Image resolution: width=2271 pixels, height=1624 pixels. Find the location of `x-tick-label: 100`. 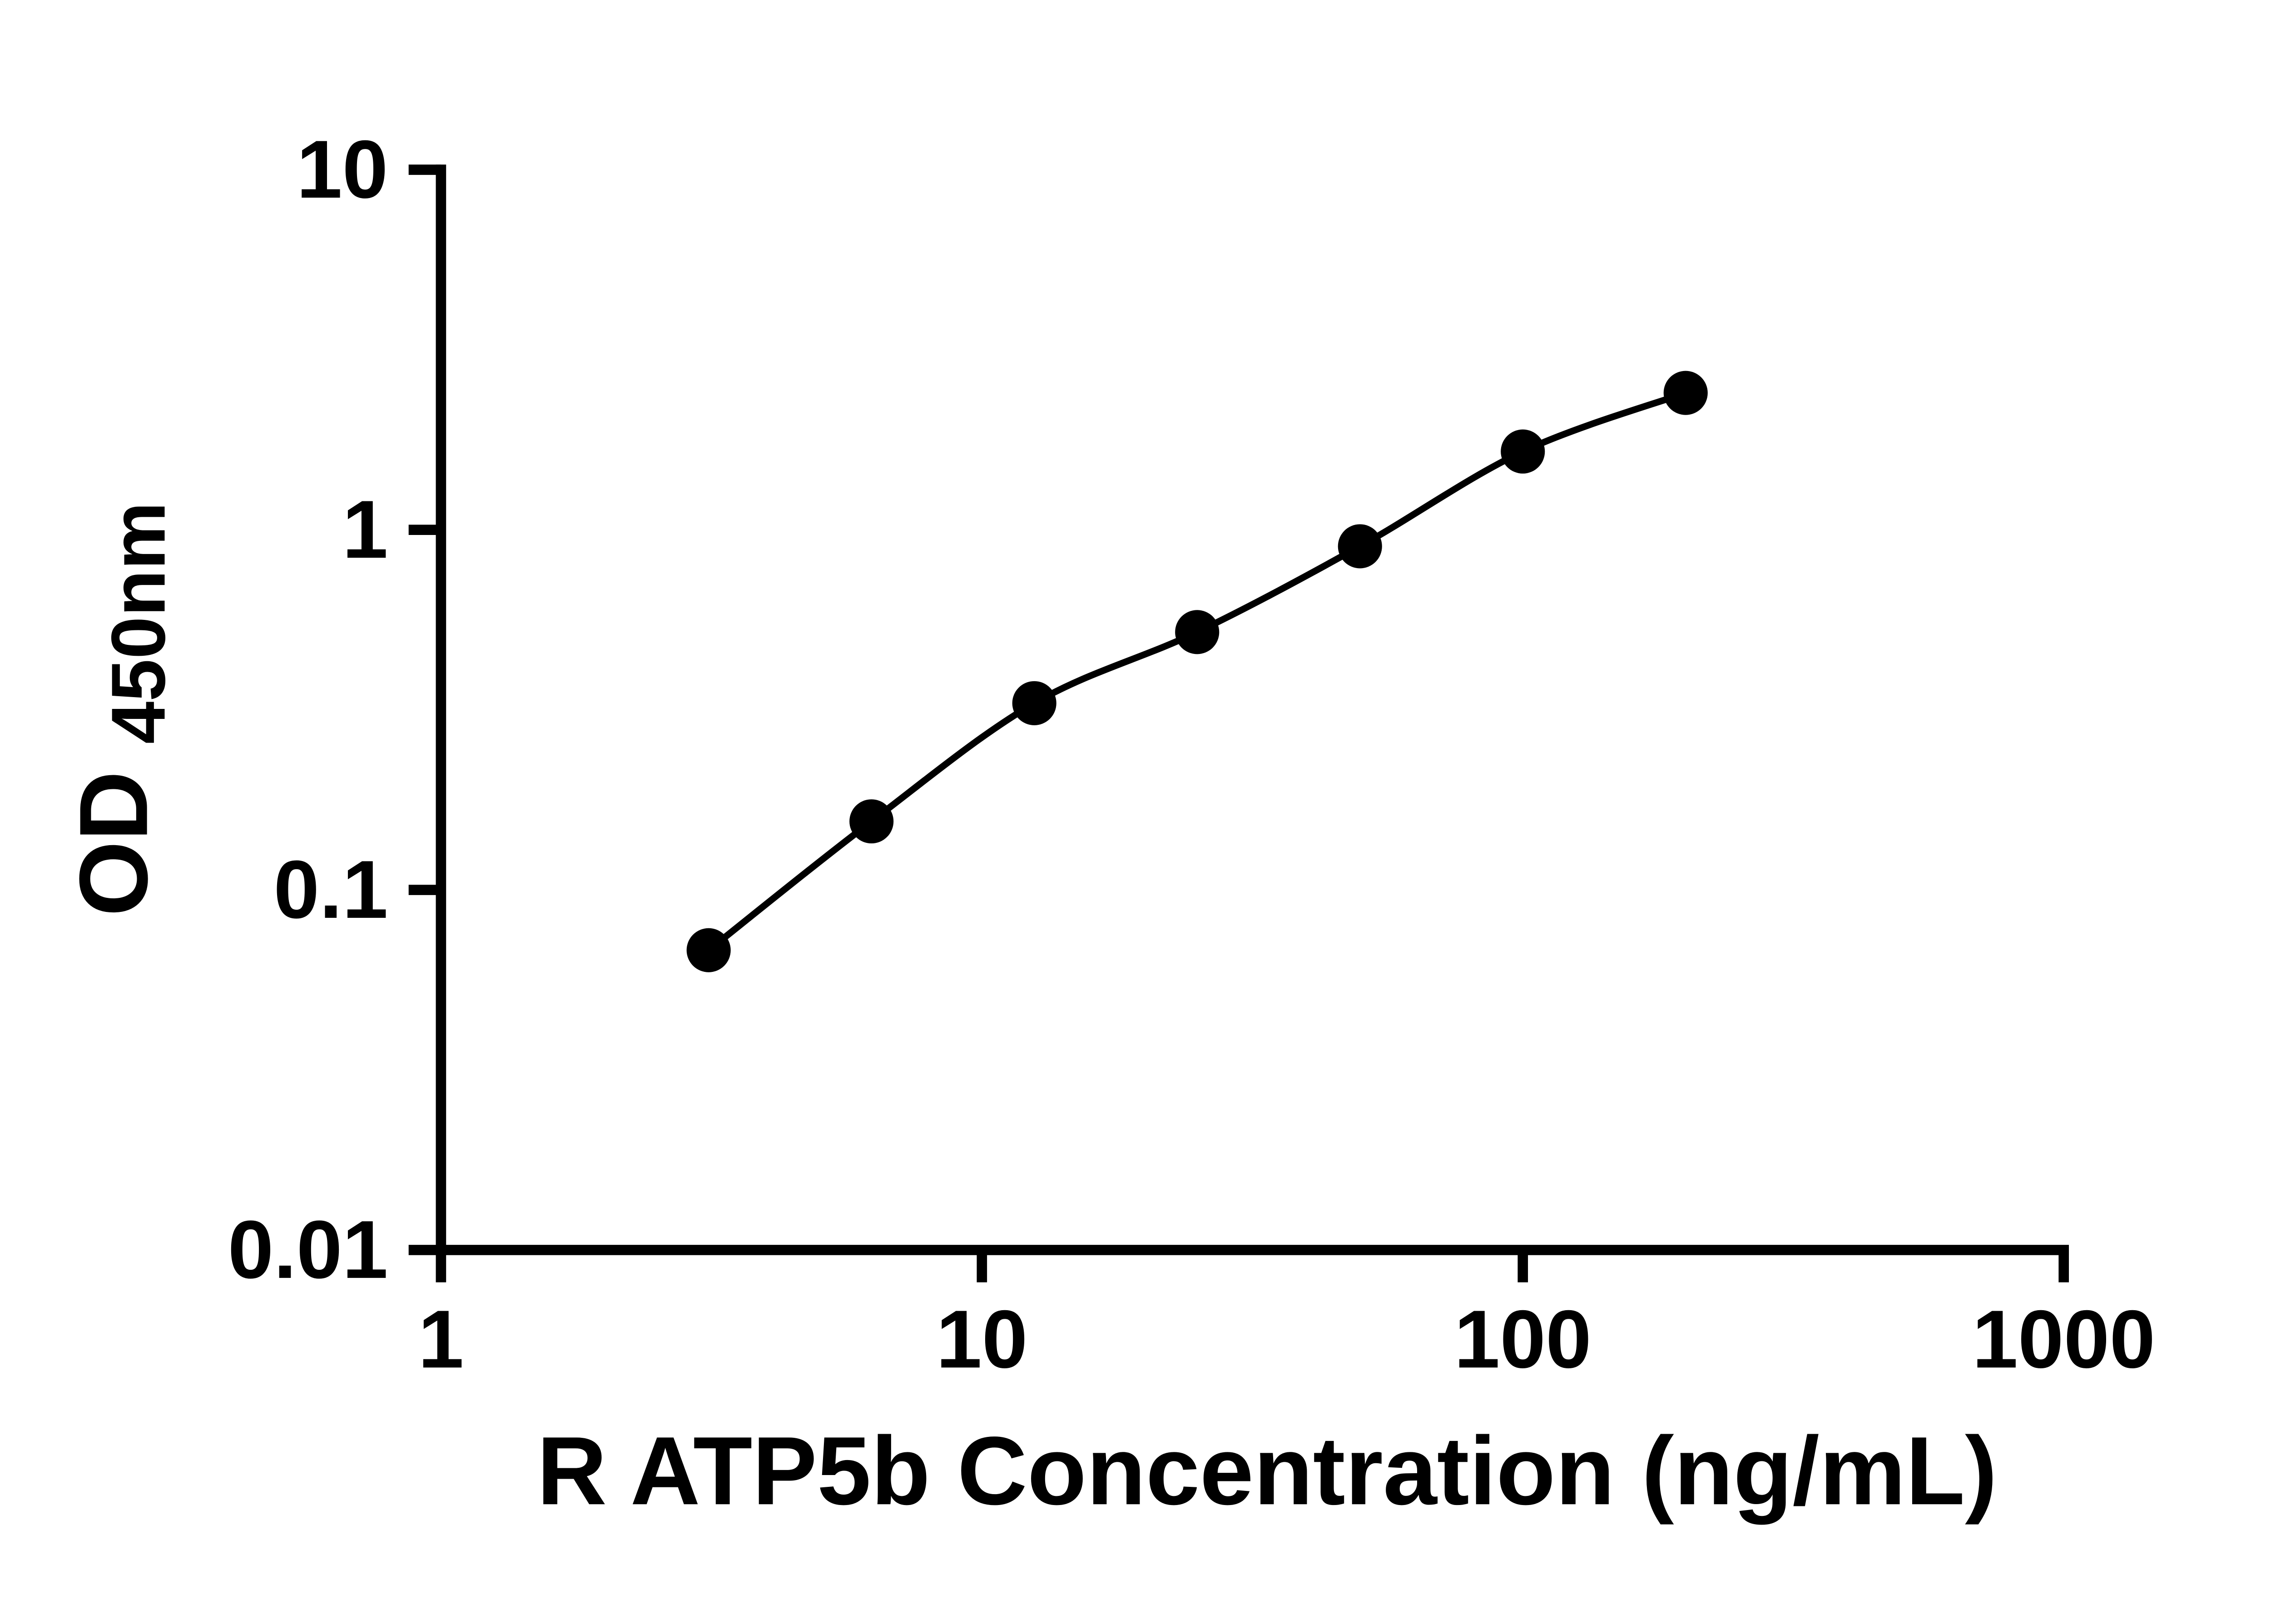

x-tick-label: 100 is located at coordinates (1523, 1339).